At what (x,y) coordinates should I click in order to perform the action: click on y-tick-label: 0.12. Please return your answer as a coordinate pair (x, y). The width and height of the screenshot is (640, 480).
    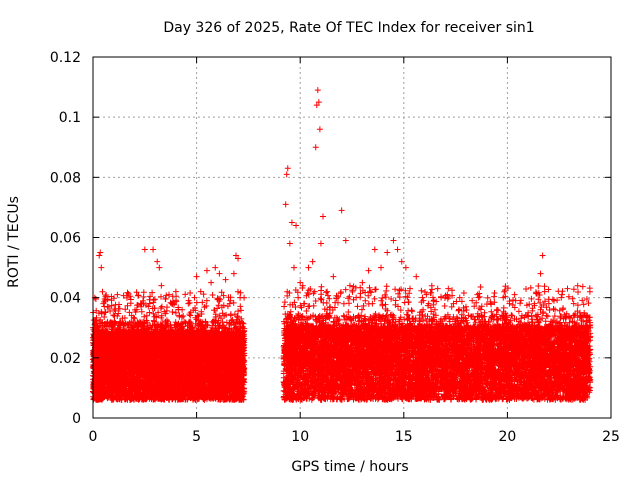
    Looking at the image, I should click on (65, 58).